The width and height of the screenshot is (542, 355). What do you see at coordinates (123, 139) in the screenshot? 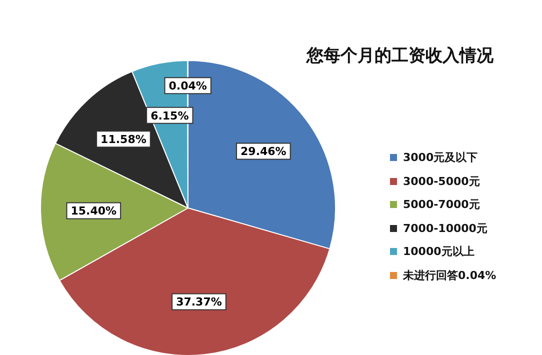
I see `data-label: 11.58%` at bounding box center [123, 139].